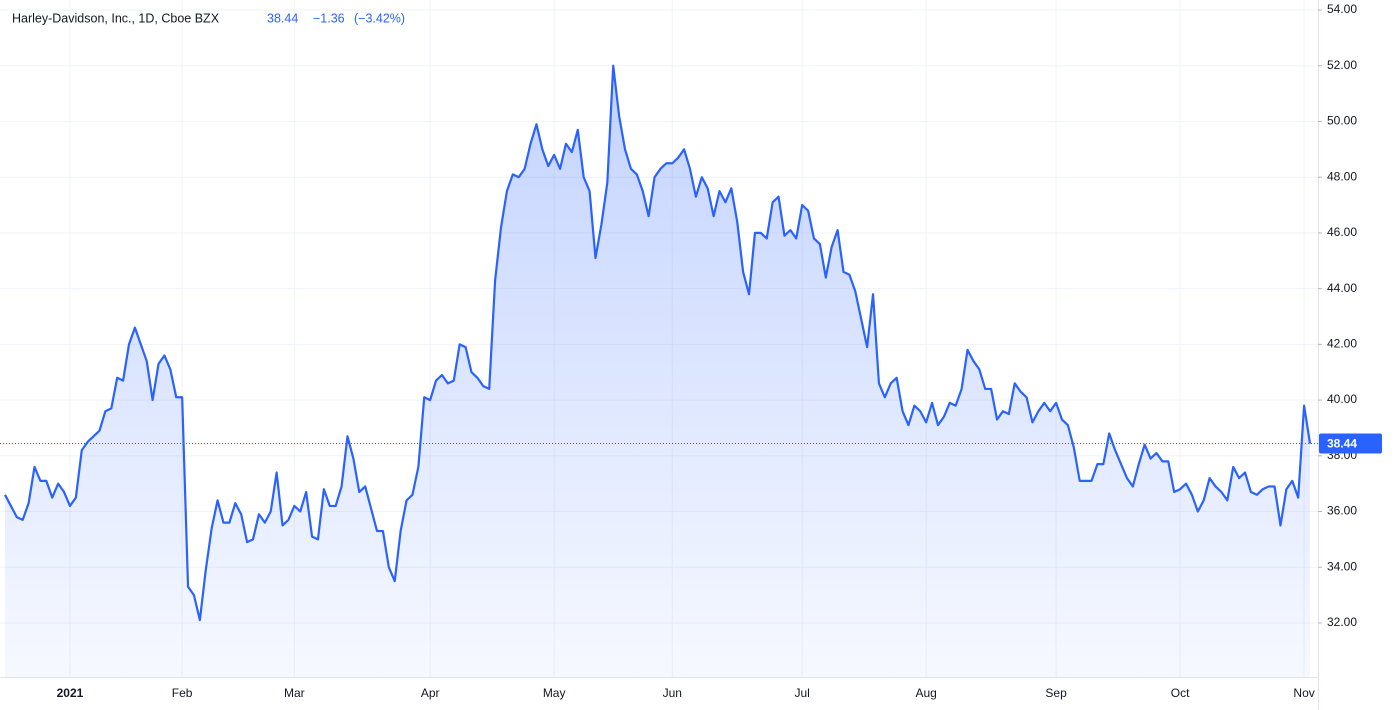 This screenshot has height=710, width=1397. I want to click on x-tick-label: Jul, so click(802, 693).